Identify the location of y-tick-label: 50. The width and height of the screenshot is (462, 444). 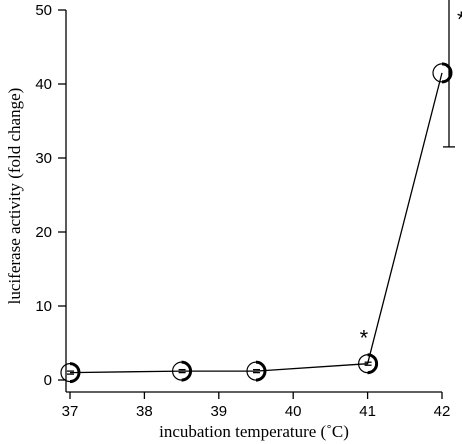
(43, 10).